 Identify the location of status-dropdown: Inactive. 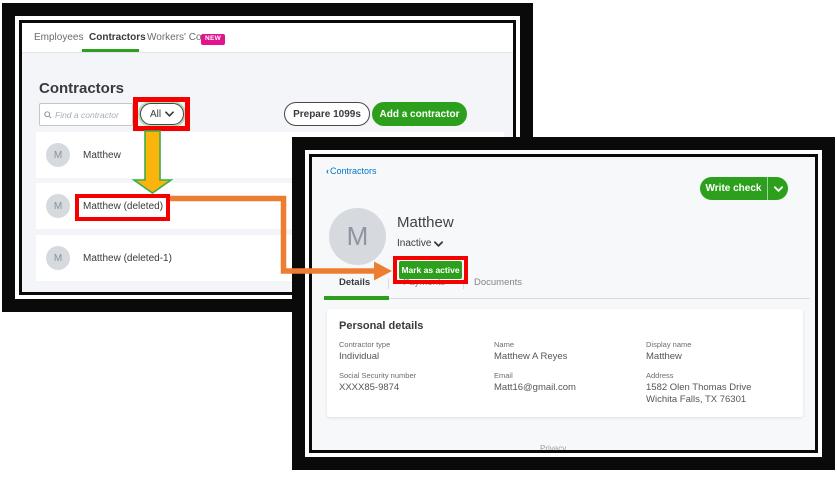
(420, 243).